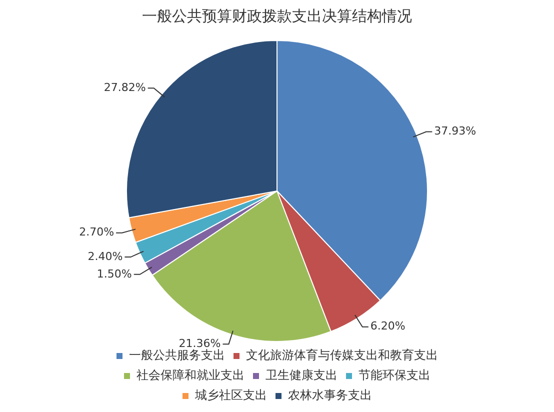 This screenshot has height=412, width=554. What do you see at coordinates (125, 87) in the screenshot?
I see `data-label: 27.82%` at bounding box center [125, 87].